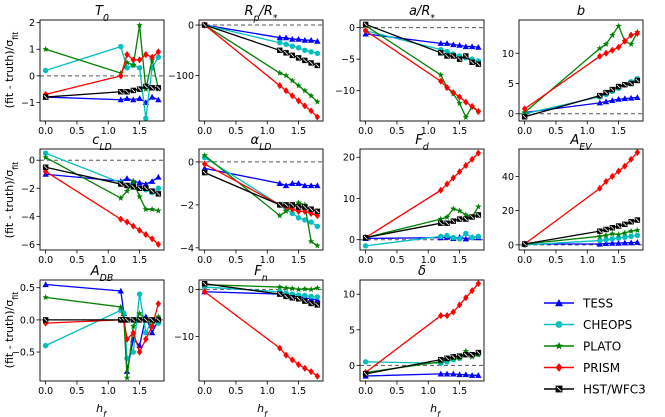 The height and width of the screenshot is (417, 665). Describe the element at coordinates (267, 260) in the screenshot. I see `x-tick-label: 1.0` at that location.